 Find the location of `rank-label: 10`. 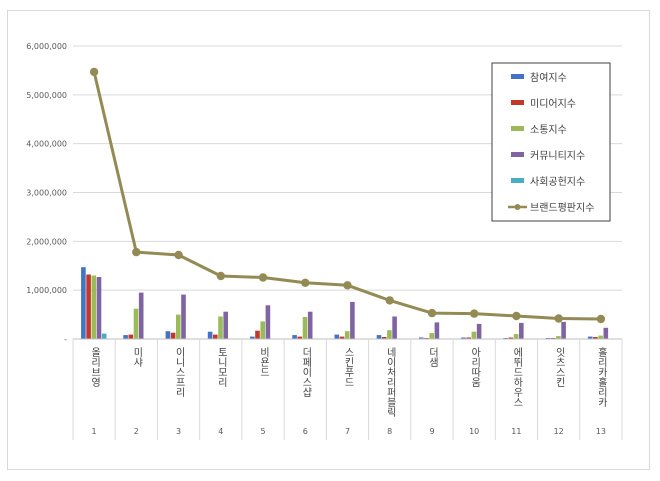

rank-label: 10 is located at coordinates (474, 431).